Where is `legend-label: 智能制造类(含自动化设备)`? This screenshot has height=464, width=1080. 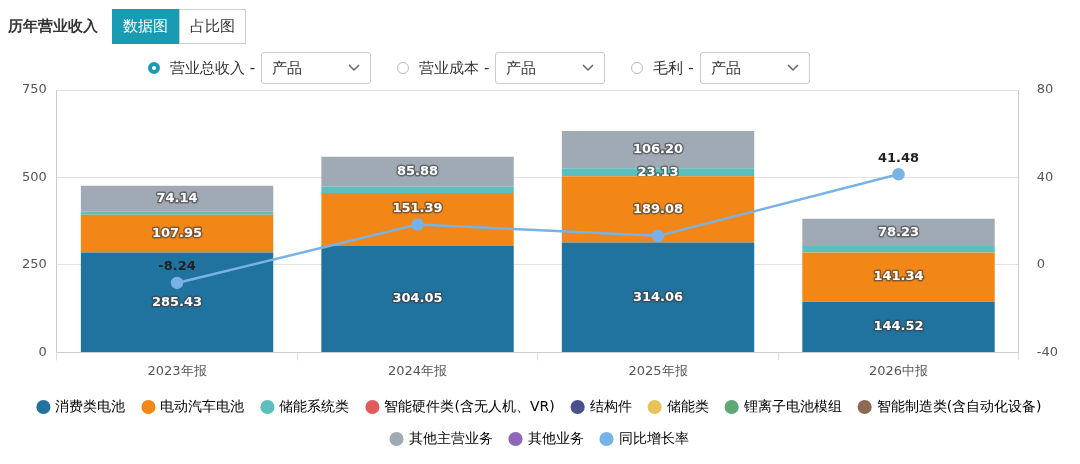
legend-label: 智能制造类(含自动化设备) is located at coordinates (959, 405).